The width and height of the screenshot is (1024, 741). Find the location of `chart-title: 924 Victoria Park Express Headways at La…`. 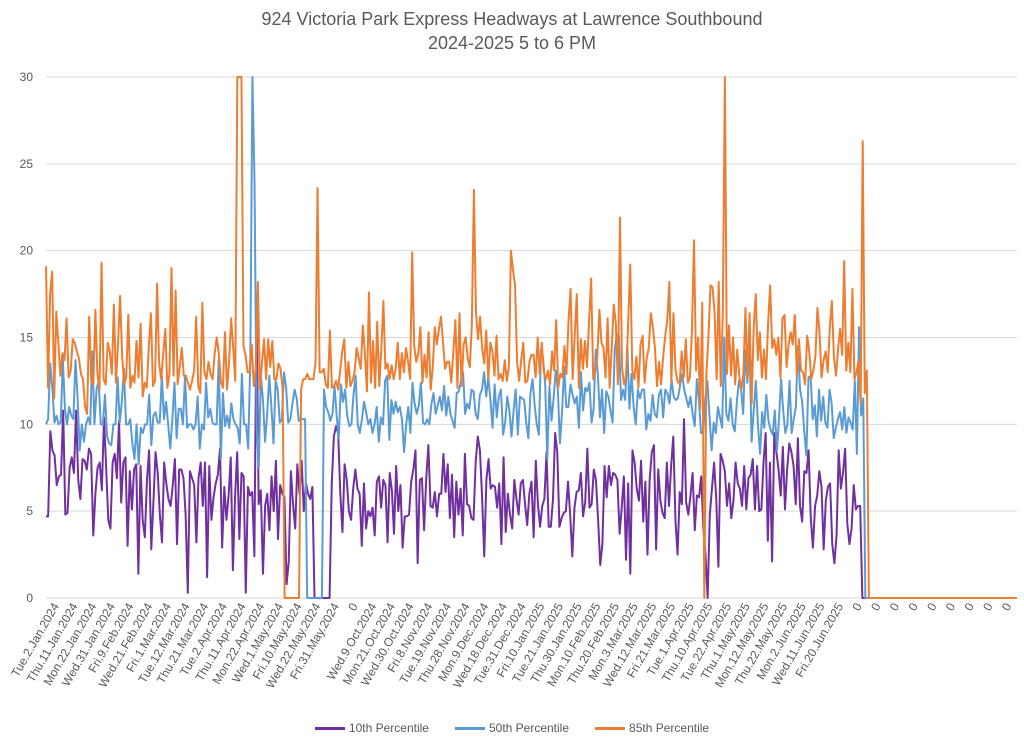

chart-title: 924 Victoria Park Express Headways at La… is located at coordinates (512, 19).